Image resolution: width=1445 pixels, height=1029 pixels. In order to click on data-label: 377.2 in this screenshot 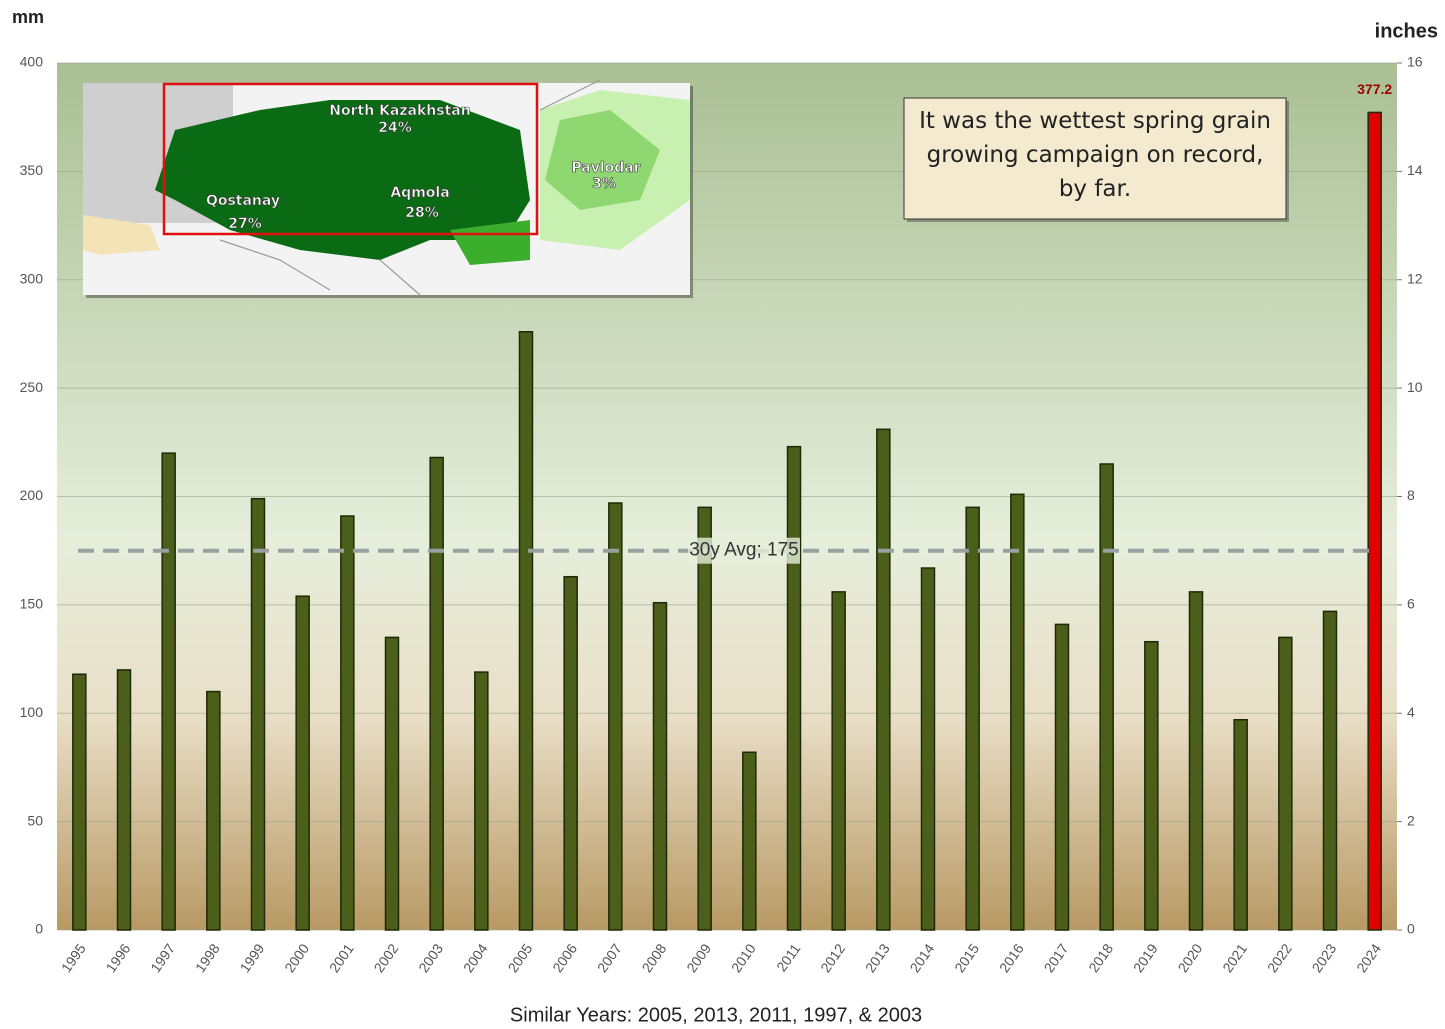, I will do `click(1374, 89)`.